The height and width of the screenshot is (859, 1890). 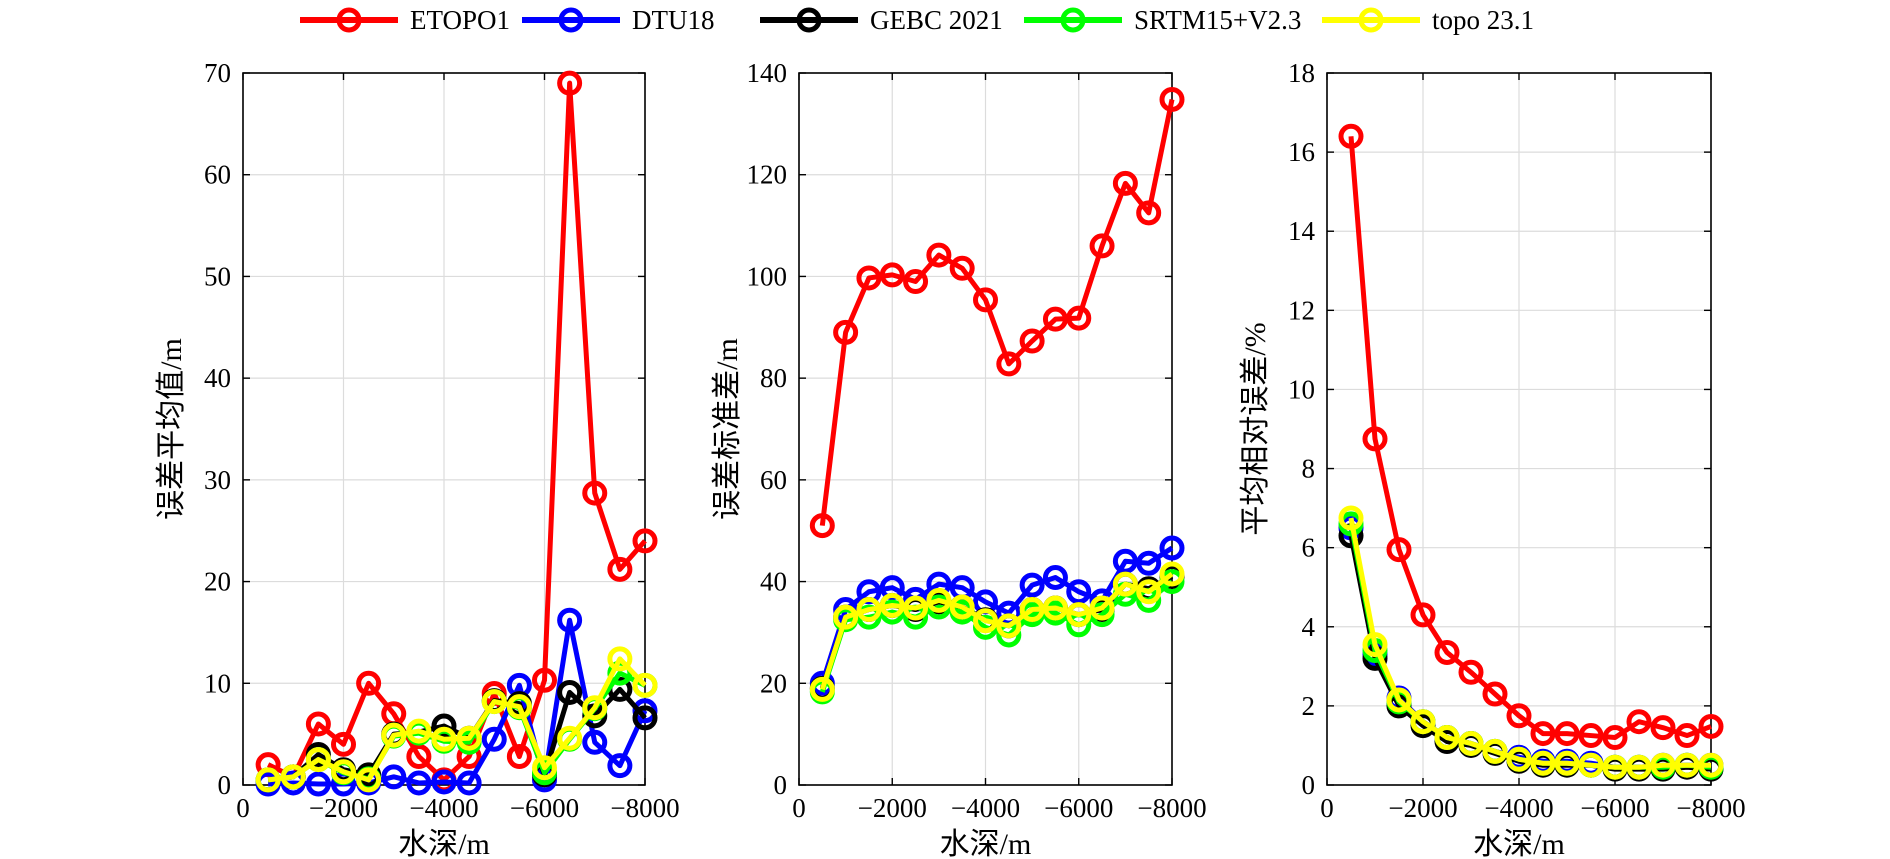 What do you see at coordinates (171, 429) in the screenshot?
I see `y-axis-title-0: 误差平均值/m` at bounding box center [171, 429].